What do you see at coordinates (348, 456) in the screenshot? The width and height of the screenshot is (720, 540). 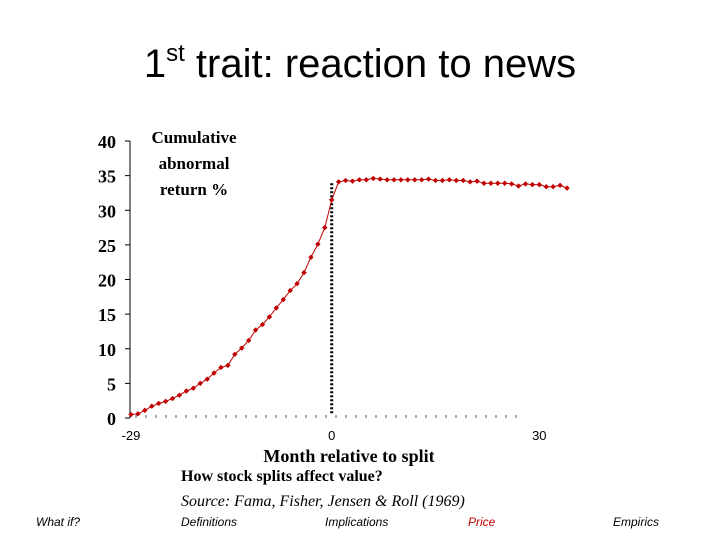 I see `x-axis-label: Month relative to split` at bounding box center [348, 456].